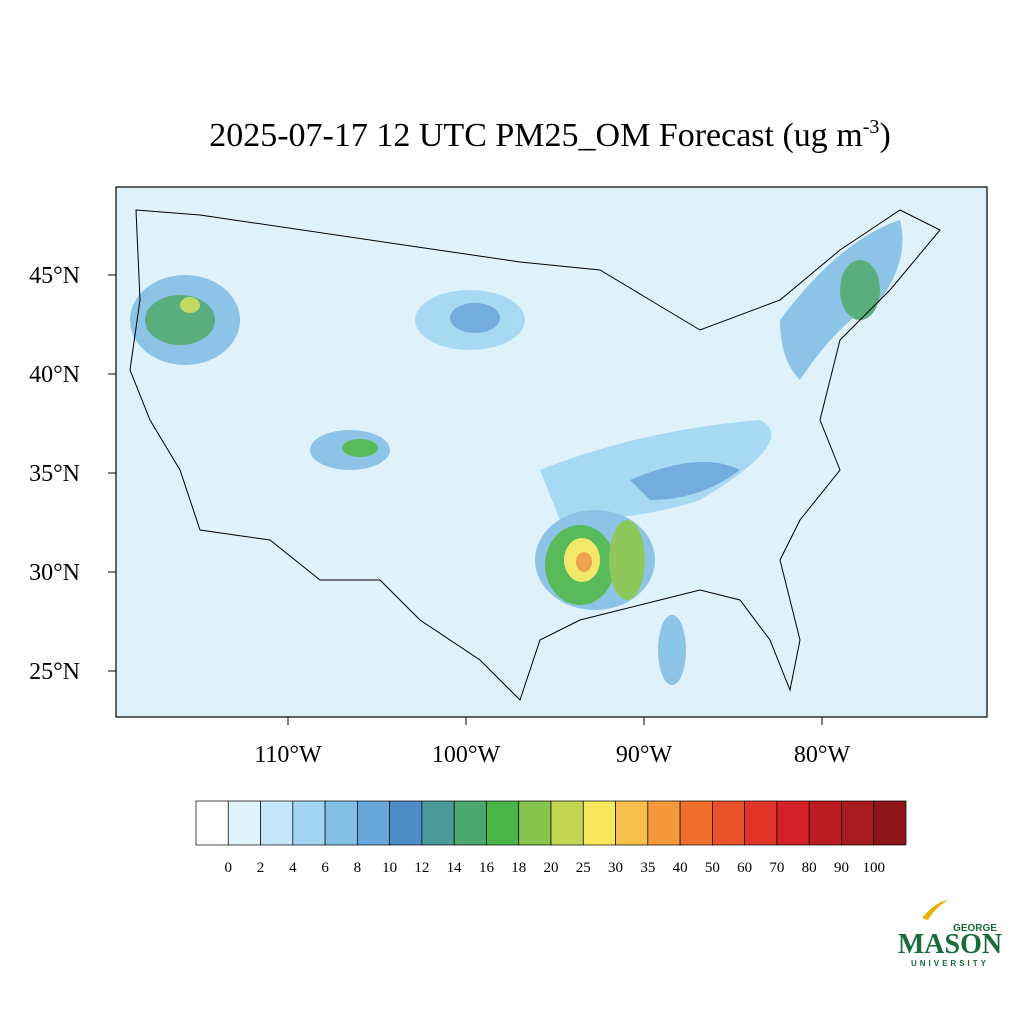  I want to click on colorbar-label: 10, so click(389, 868).